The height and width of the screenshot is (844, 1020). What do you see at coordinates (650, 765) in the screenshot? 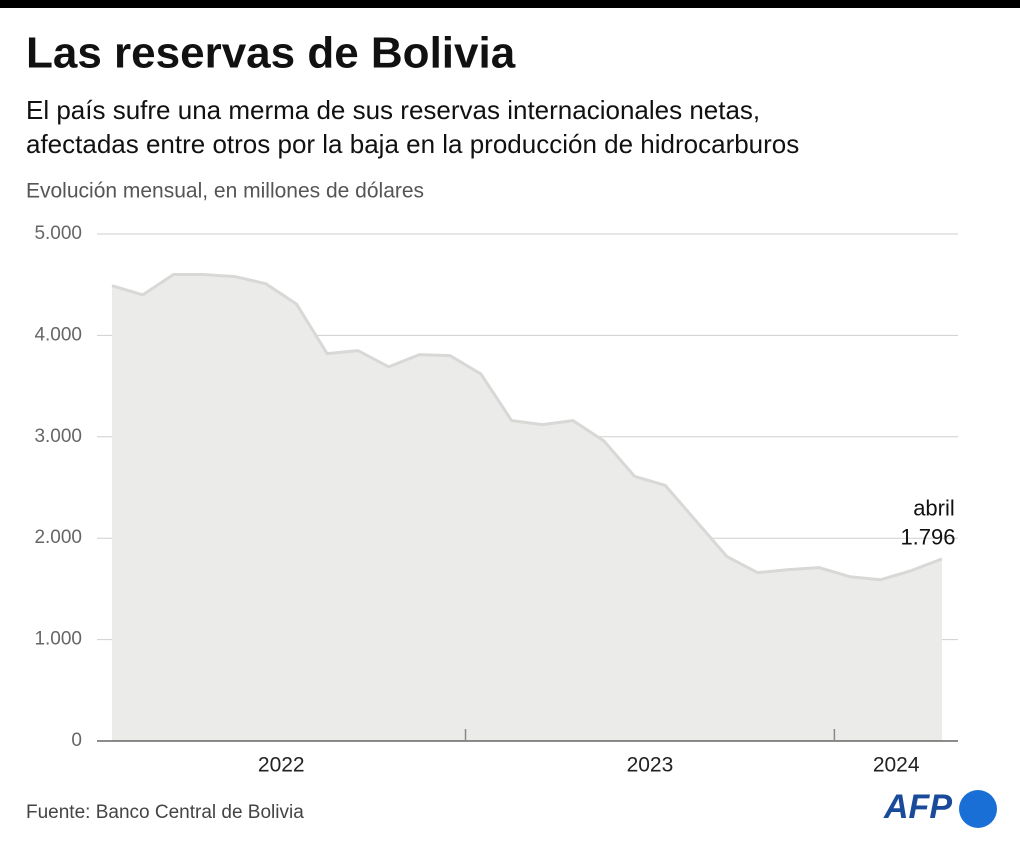
I see `x-tick-label: 2023` at bounding box center [650, 765].